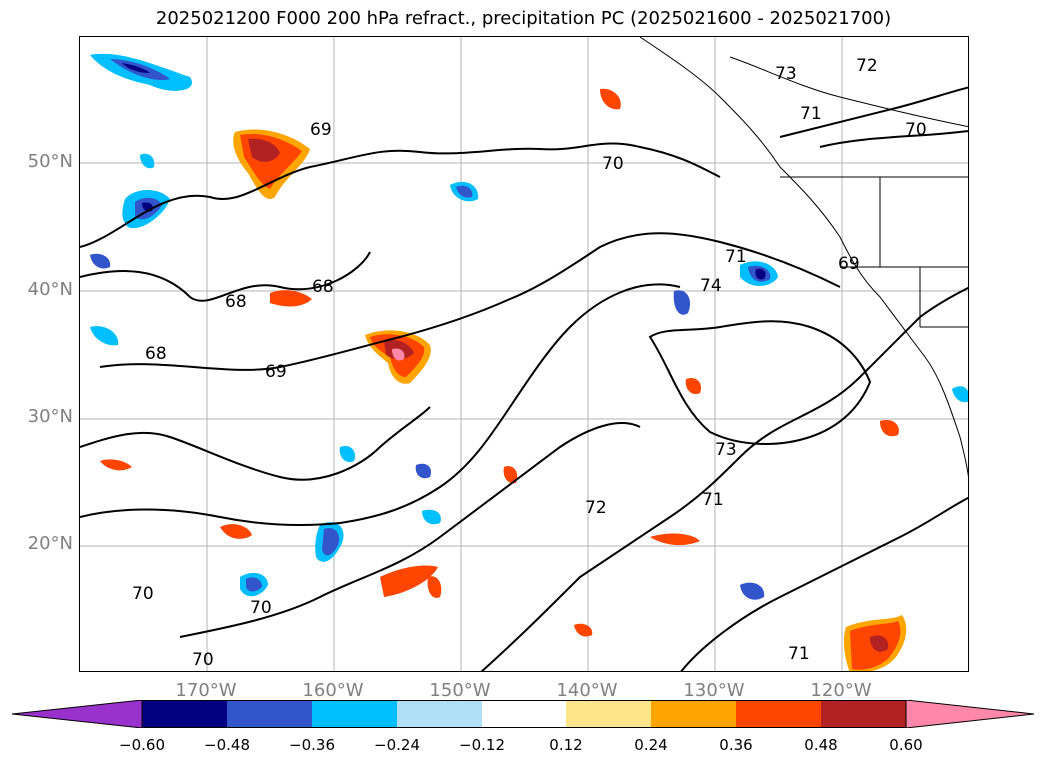  Describe the element at coordinates (651, 745) in the screenshot. I see `colorbar-tick: 0.24` at that location.